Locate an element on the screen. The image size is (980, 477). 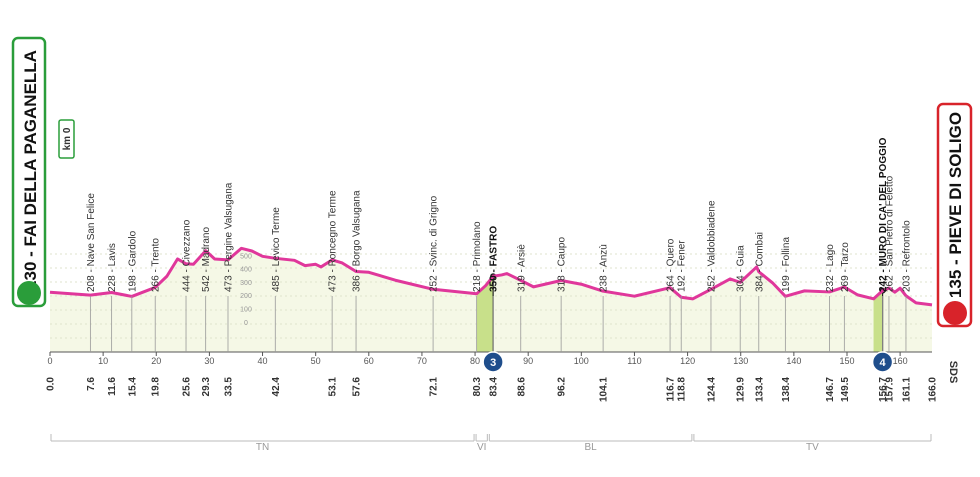
x-tick-label: 60 is located at coordinates (369, 361).